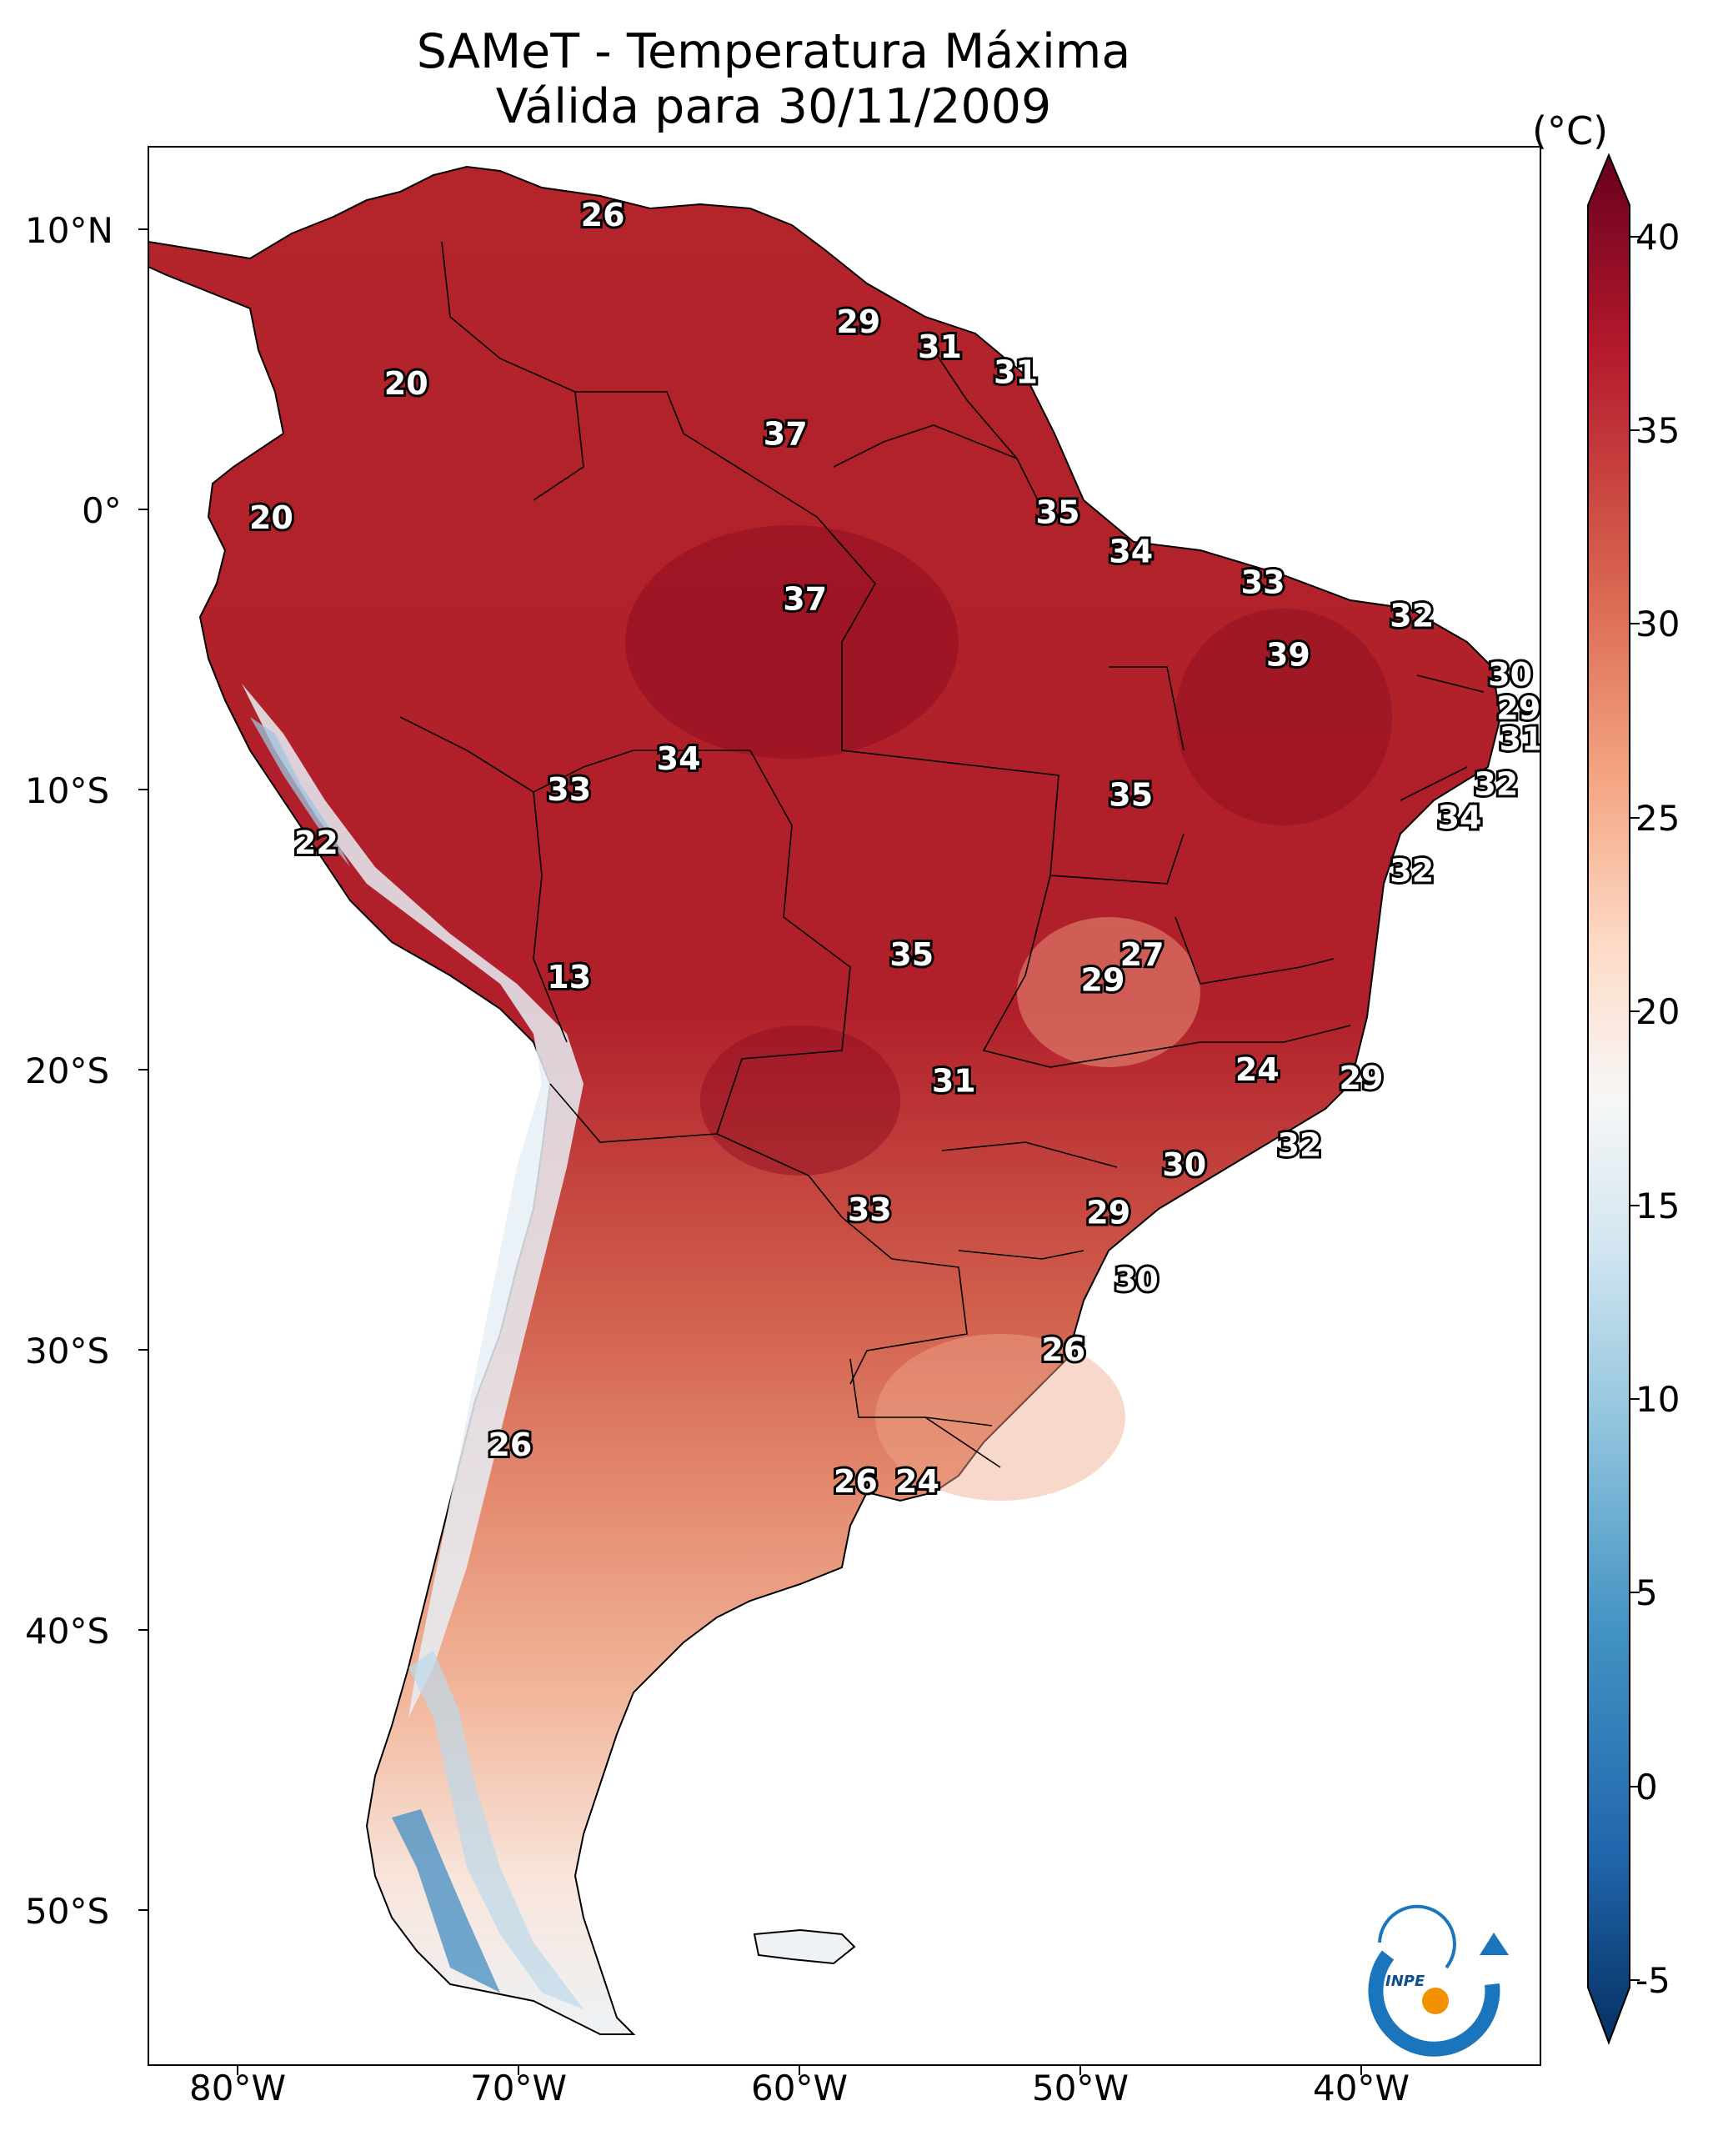 The image size is (1723, 2156). I want to click on map-title: SAMeT - Temperatura Máxima, so click(773, 51).